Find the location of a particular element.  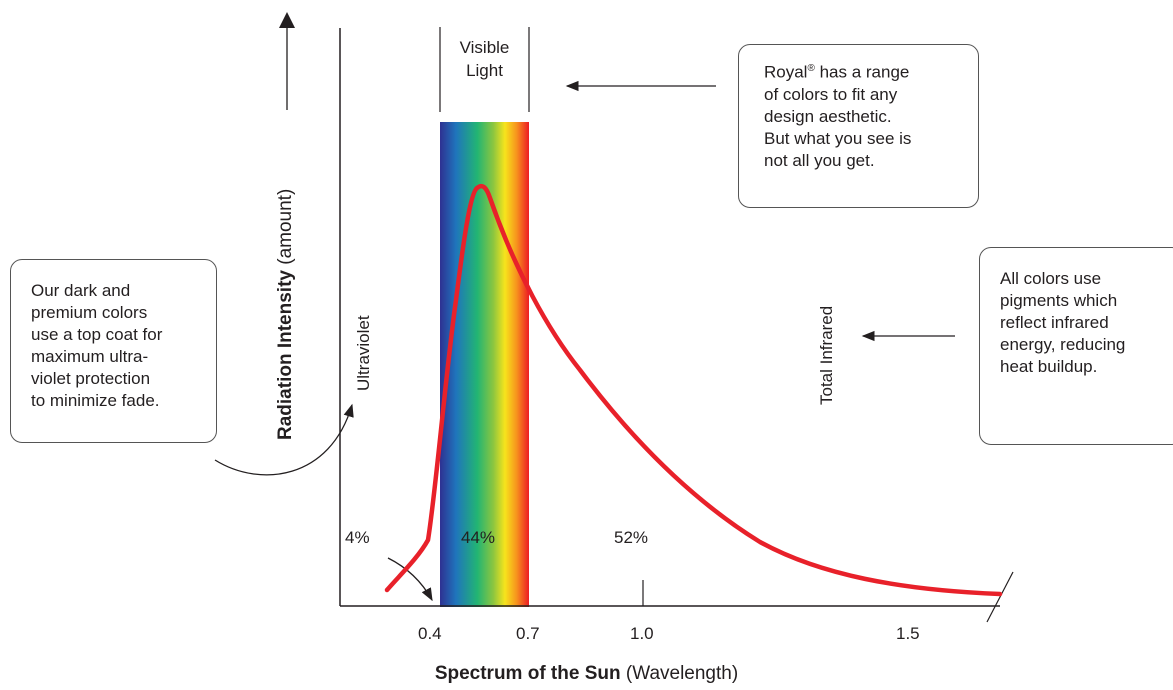

infrared-percentage: 52% is located at coordinates (631, 537).